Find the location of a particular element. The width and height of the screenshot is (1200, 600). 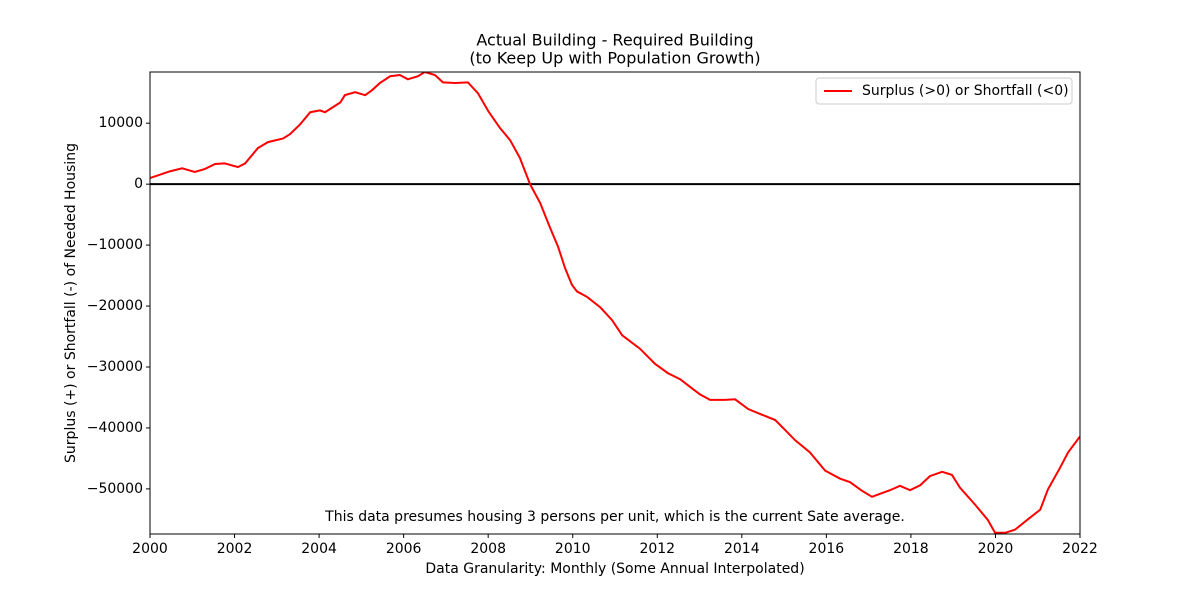

x-tick-label: 2010 is located at coordinates (573, 549).